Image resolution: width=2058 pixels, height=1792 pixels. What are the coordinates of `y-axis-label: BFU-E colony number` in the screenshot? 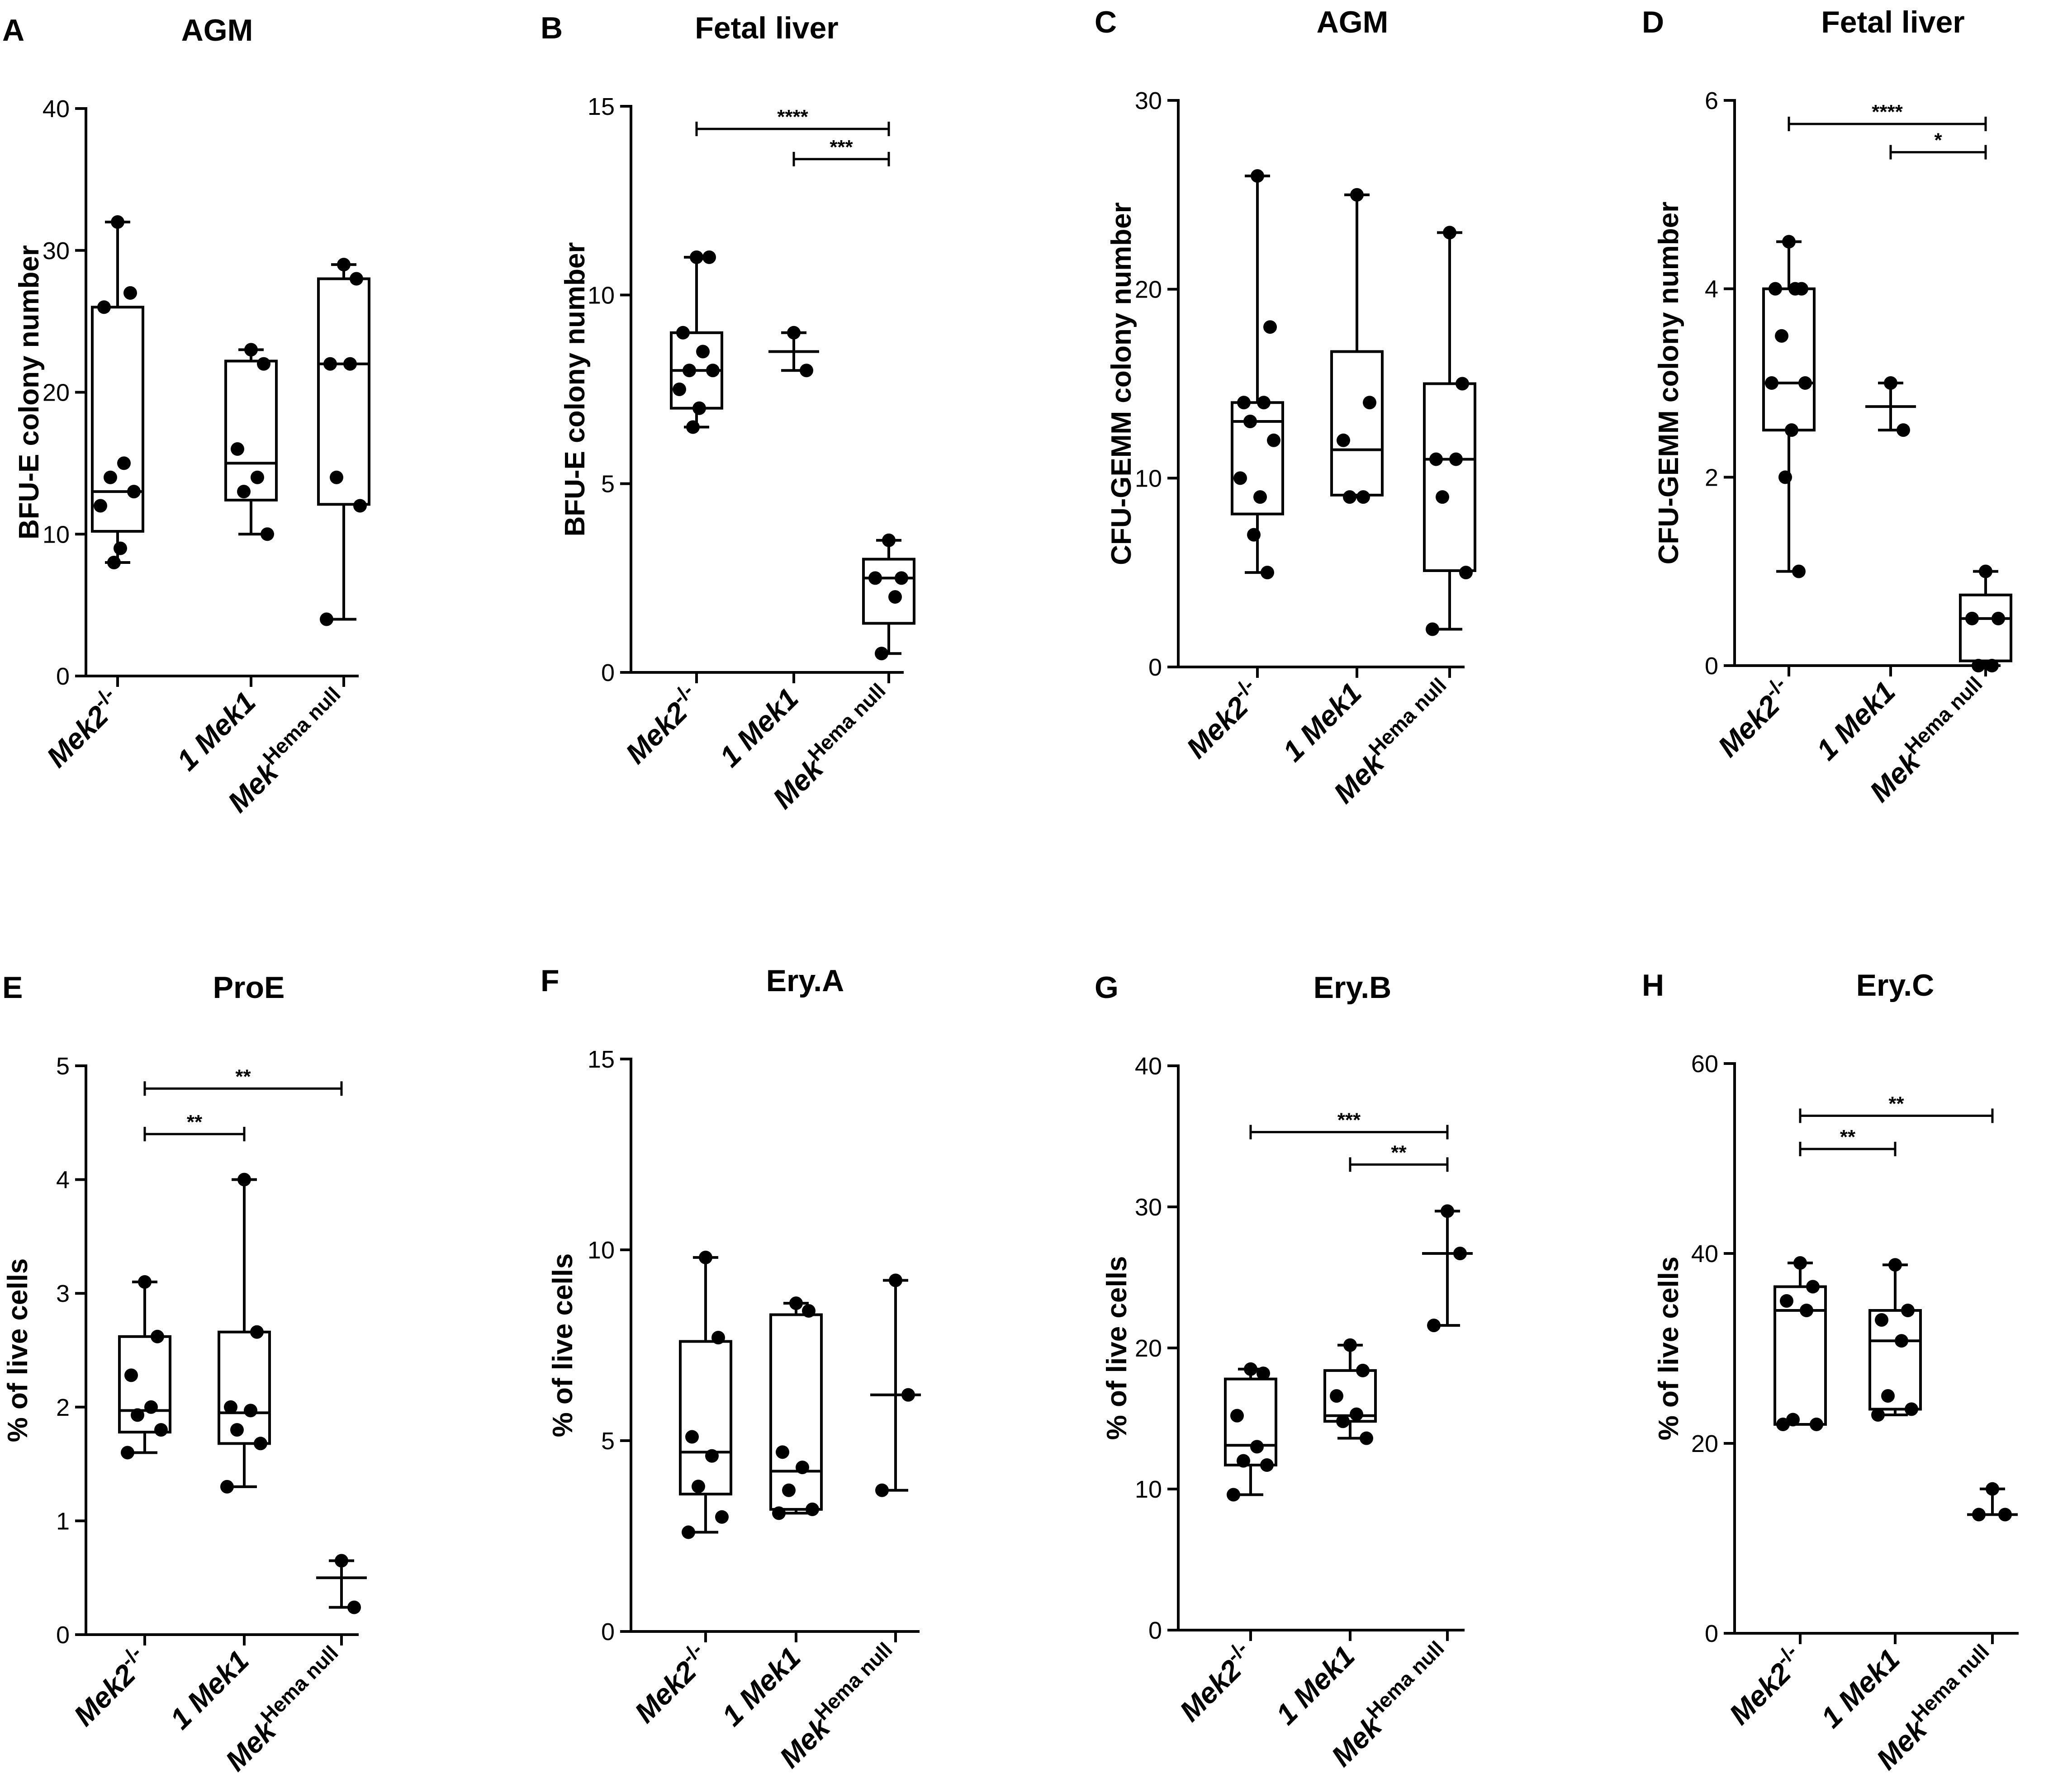 It's located at (575, 389).